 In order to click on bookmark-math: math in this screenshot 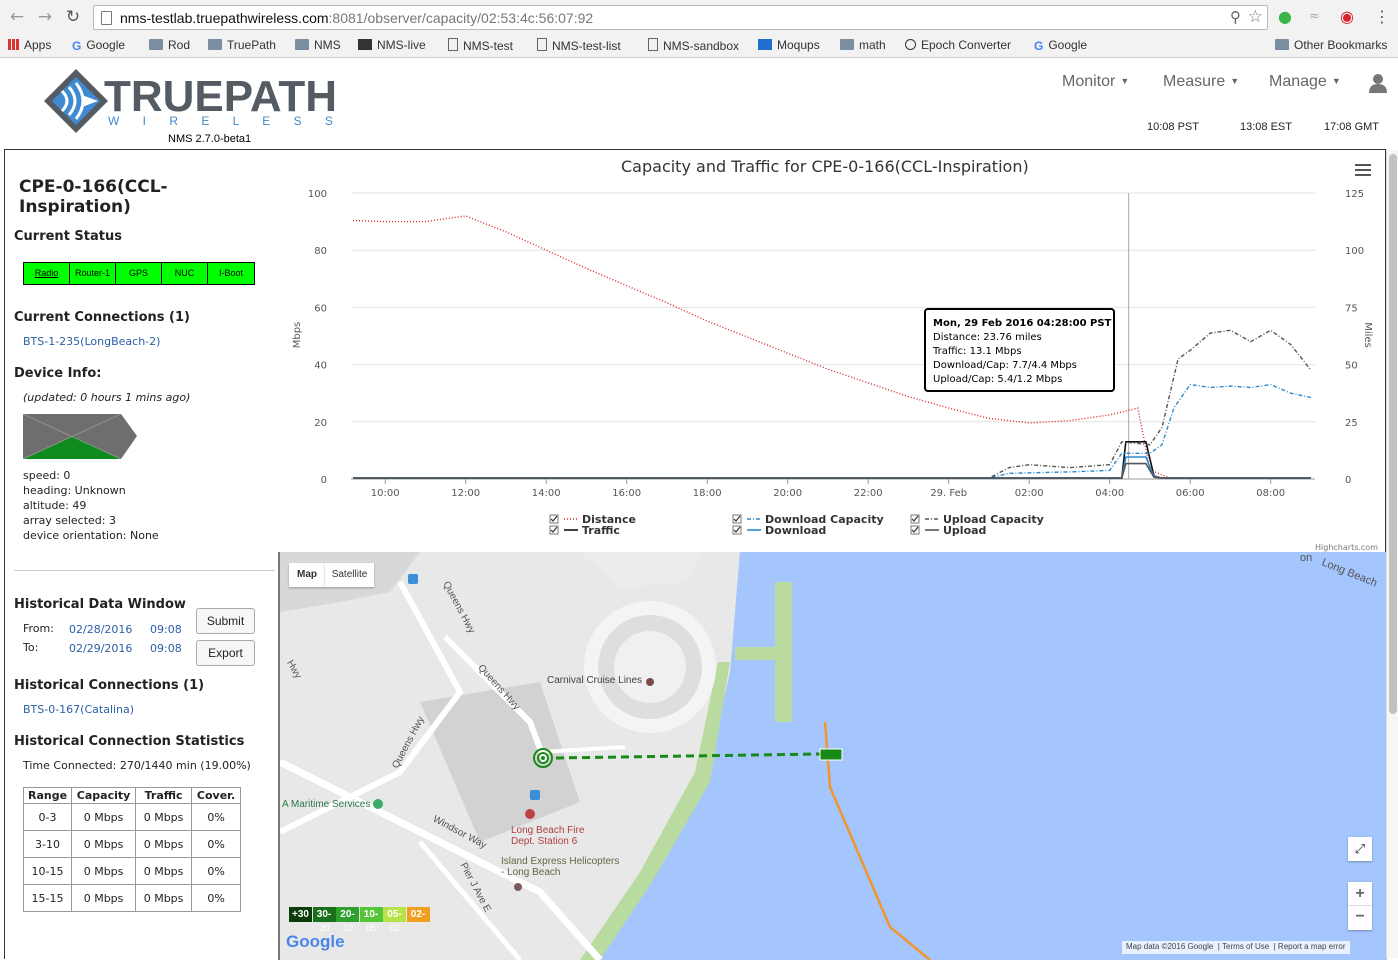, I will do `click(863, 45)`.